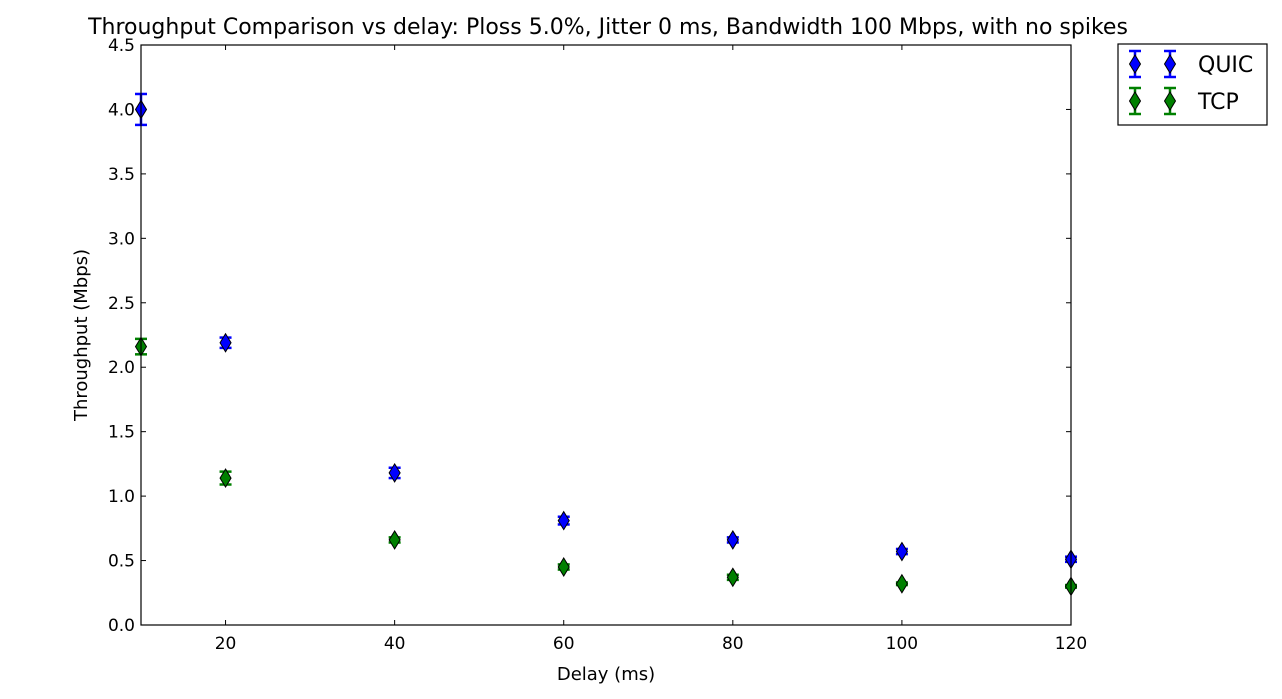 This screenshot has width=1282, height=699. Describe the element at coordinates (564, 644) in the screenshot. I see `x-tick-label: 60` at that location.